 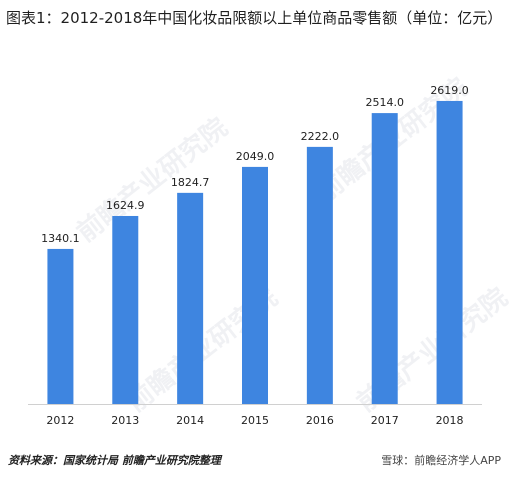 I want to click on bar-2013, so click(x=125, y=309).